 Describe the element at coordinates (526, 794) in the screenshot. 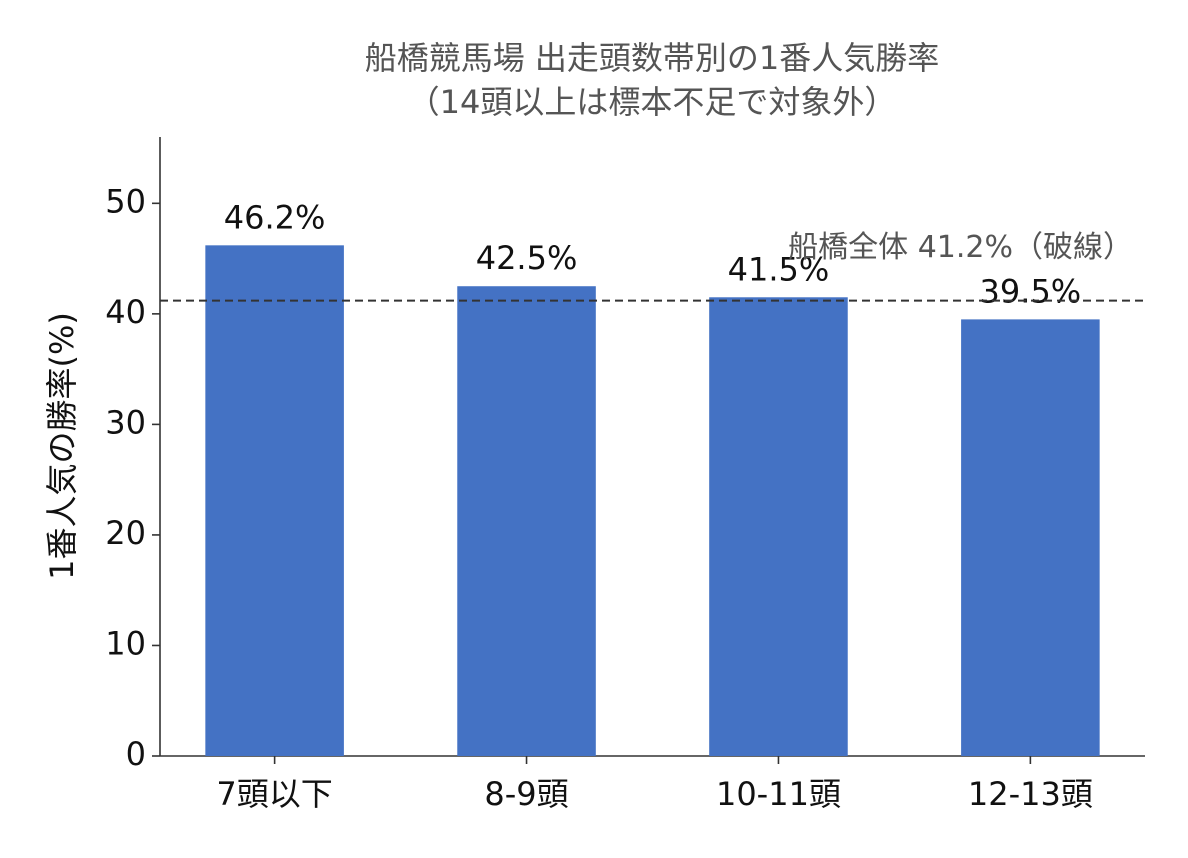

I see `x-tick-label: 8-9頭` at that location.